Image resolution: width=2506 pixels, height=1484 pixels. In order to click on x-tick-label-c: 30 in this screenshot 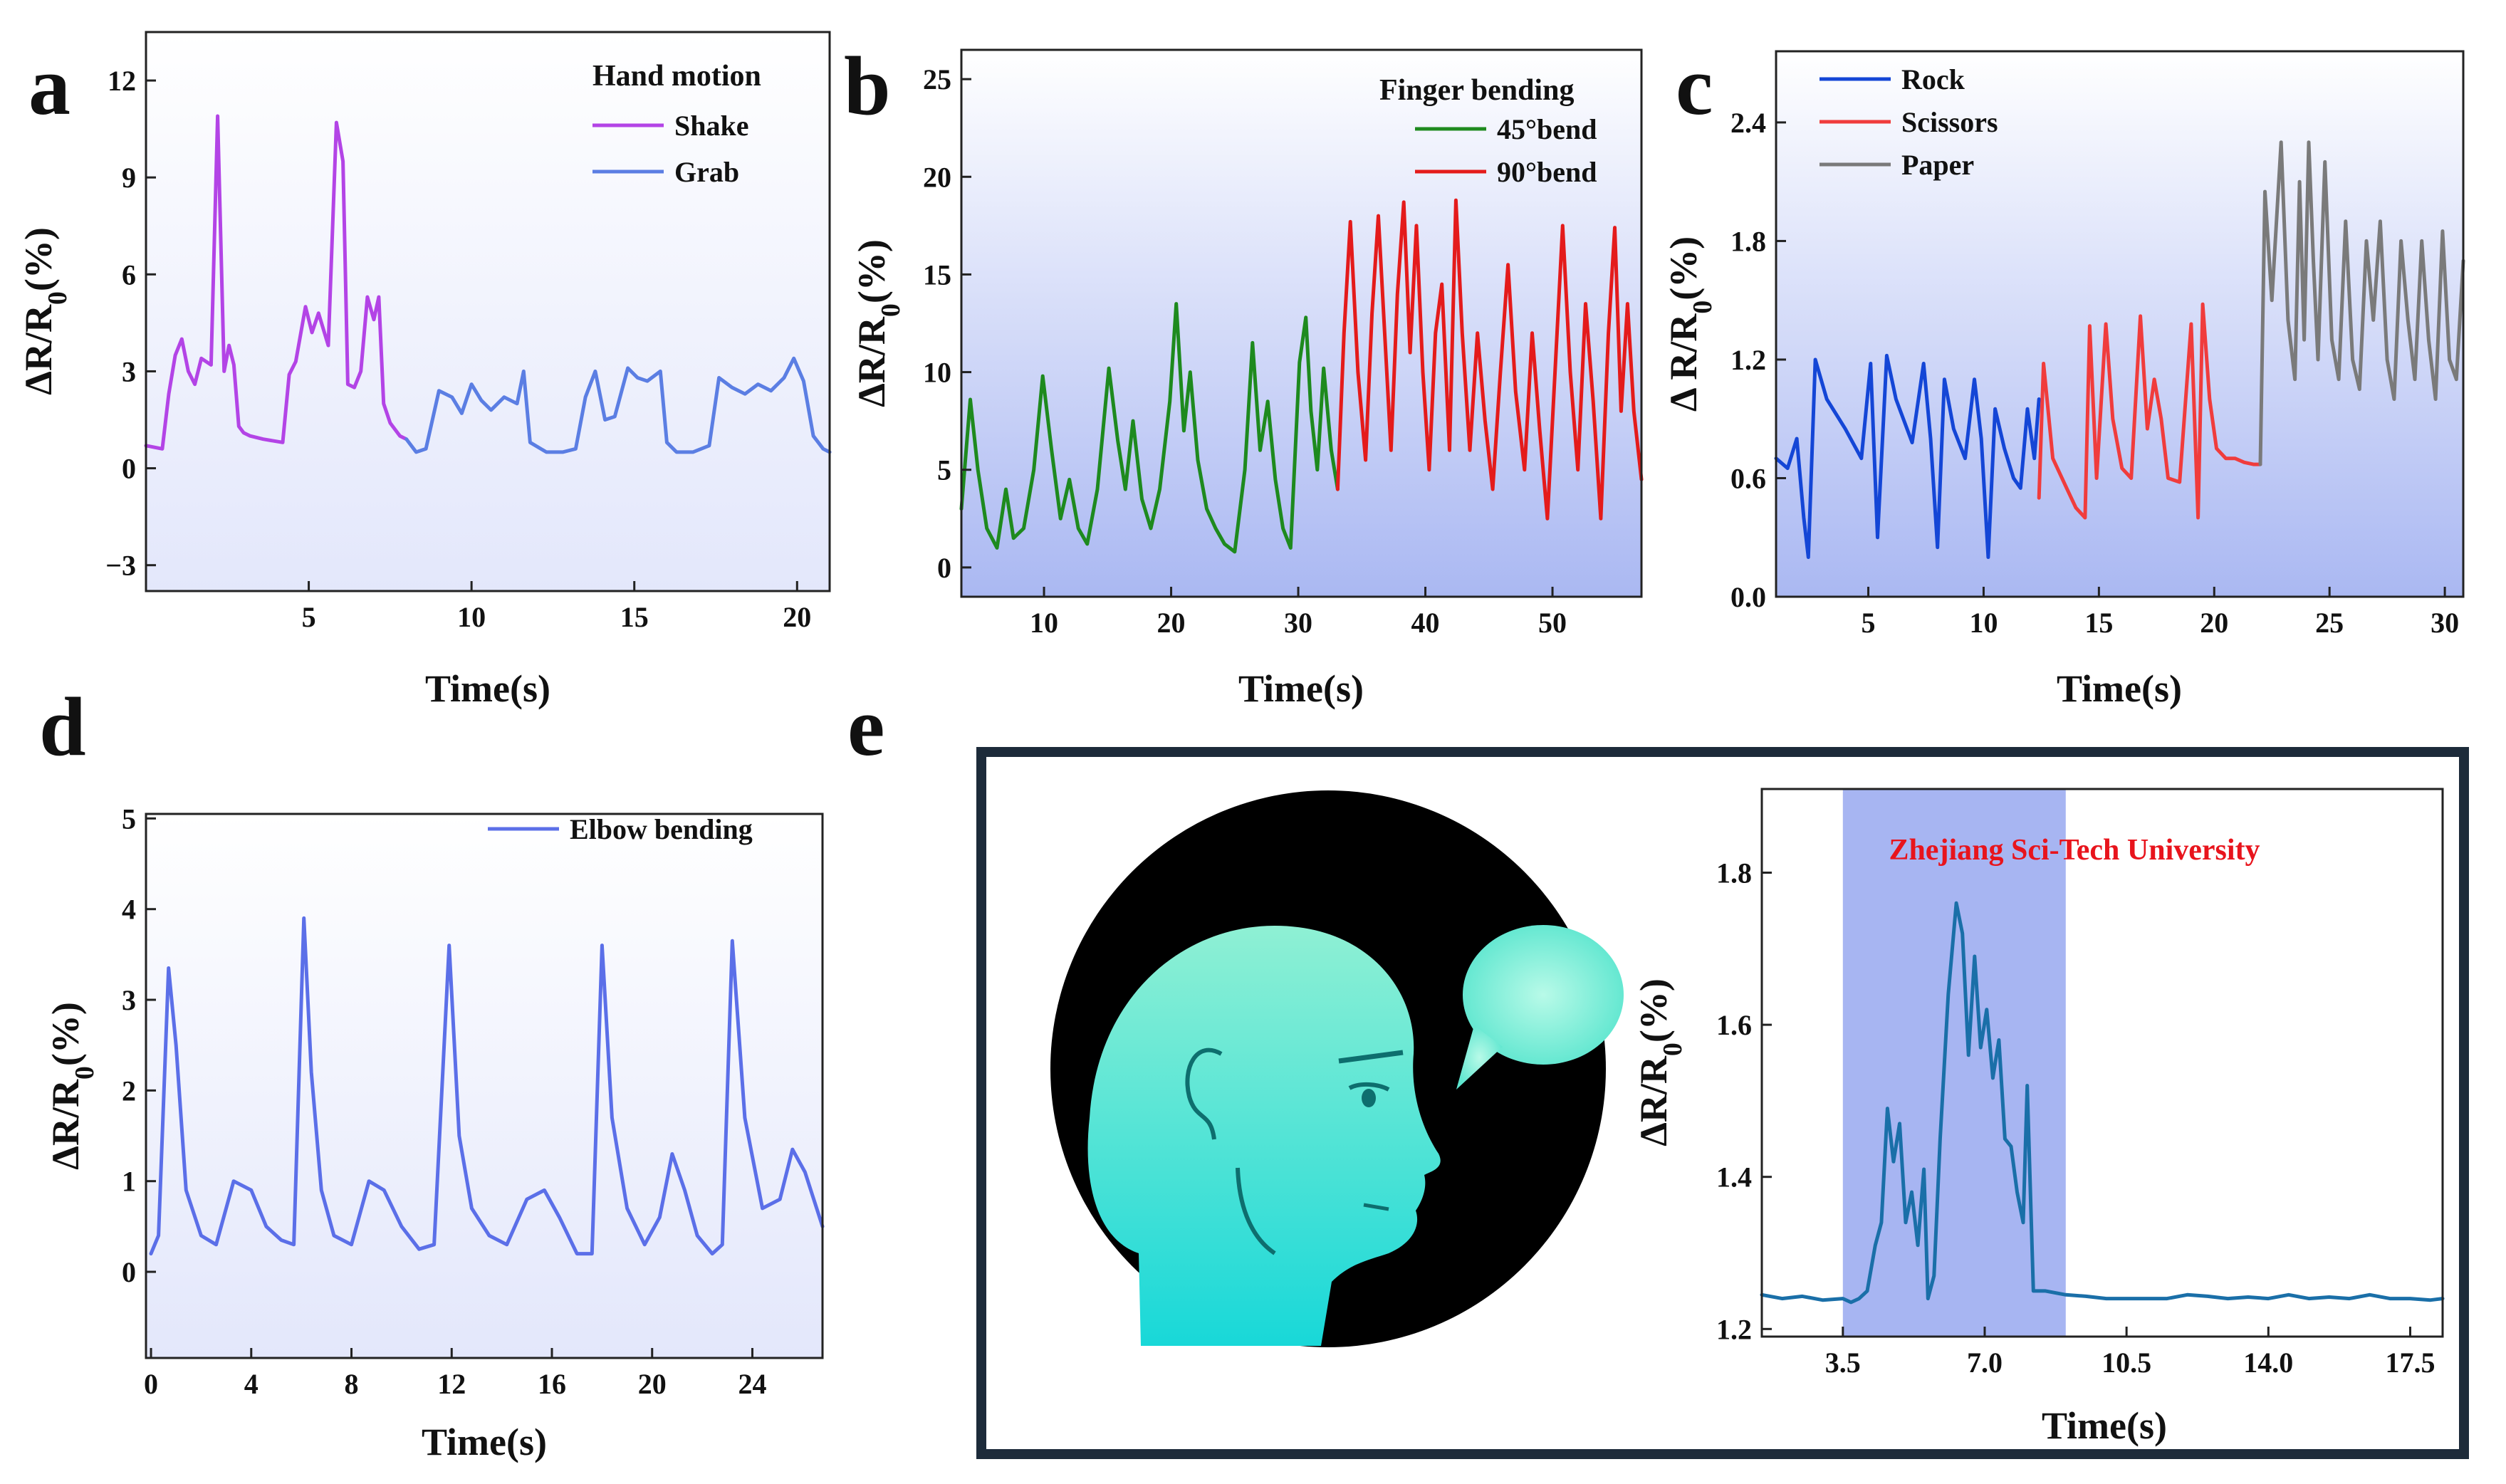, I will do `click(2445, 623)`.